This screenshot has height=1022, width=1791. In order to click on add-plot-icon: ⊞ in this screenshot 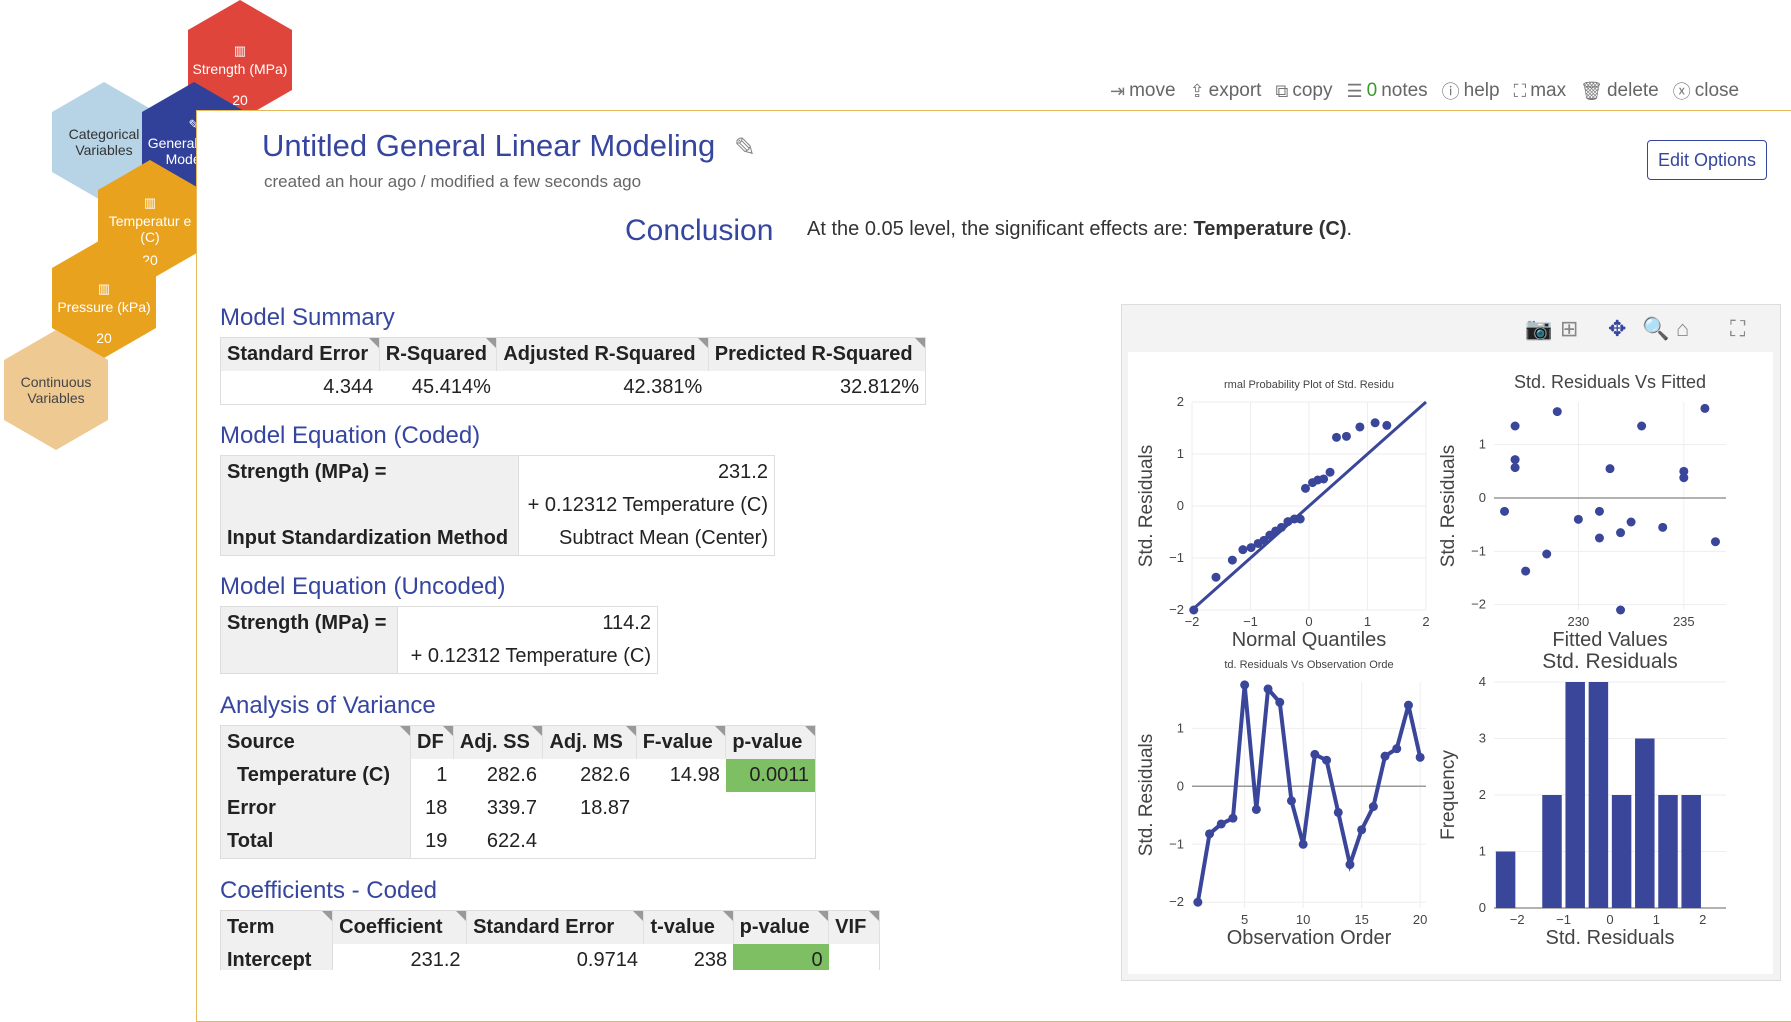, I will do `click(1569, 328)`.